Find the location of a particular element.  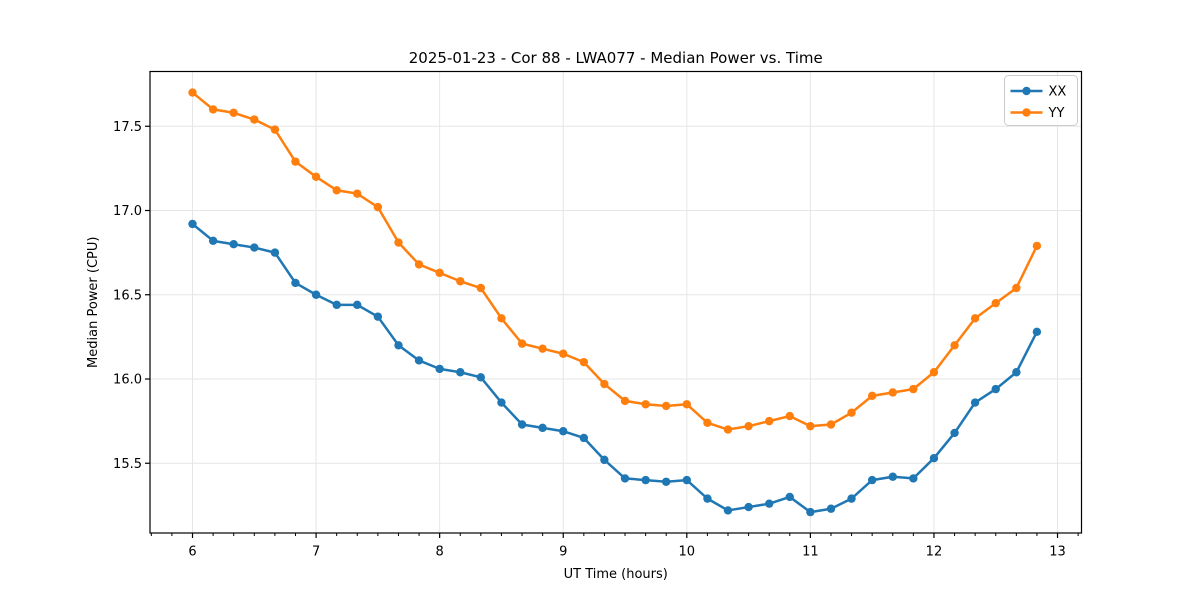

legend-marker-XX is located at coordinates (1026, 91).